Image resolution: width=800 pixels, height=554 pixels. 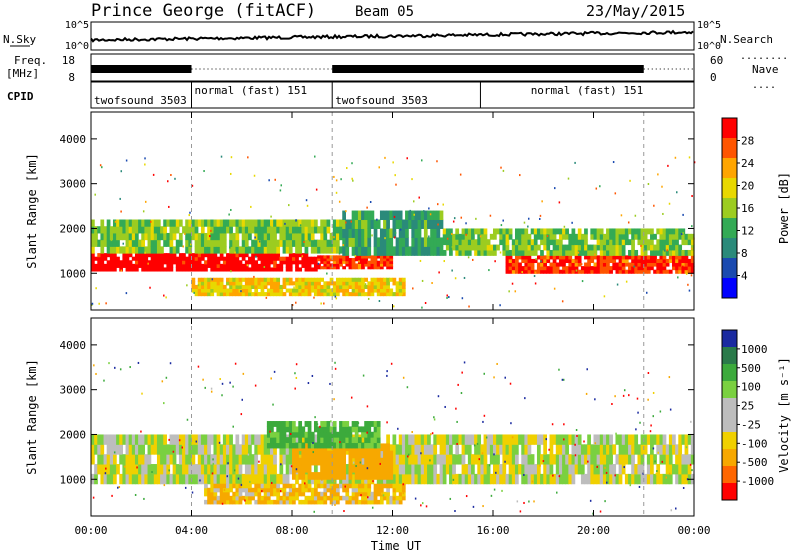 I want to click on power-colorbar-tick-label: 28, so click(x=747, y=141).